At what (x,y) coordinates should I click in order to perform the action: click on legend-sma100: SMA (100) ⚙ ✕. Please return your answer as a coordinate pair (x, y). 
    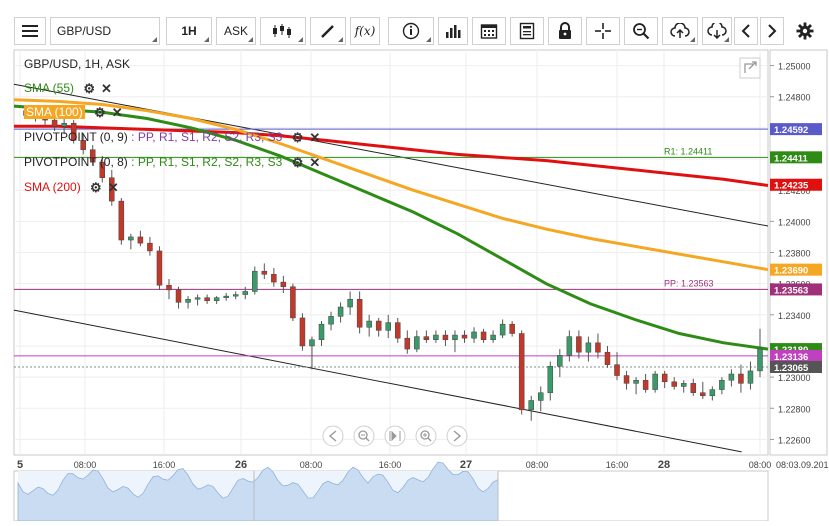
    Looking at the image, I should click on (73, 113).